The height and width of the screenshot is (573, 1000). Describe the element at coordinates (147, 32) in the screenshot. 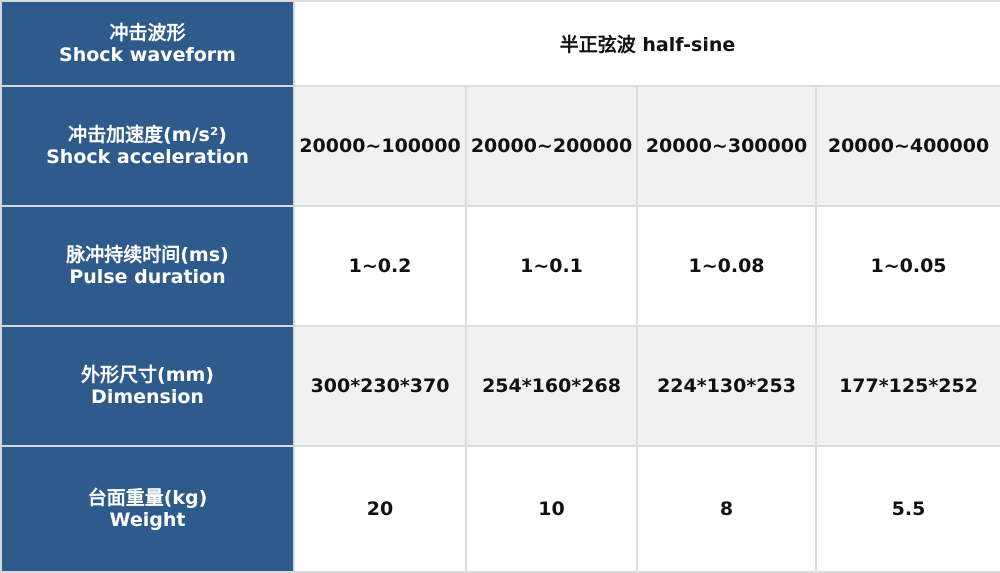

I see `label-cn: 冲击波形` at that location.